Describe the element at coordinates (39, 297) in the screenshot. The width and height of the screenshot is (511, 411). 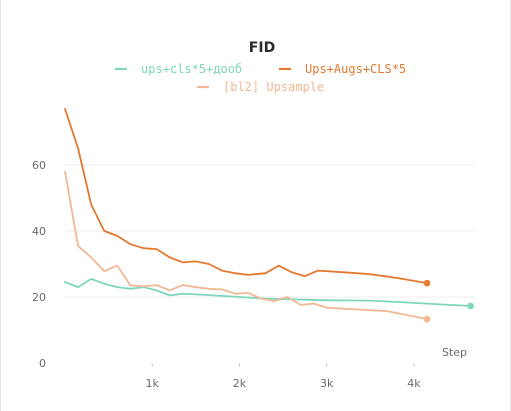
I see `y-tick-label: 20` at that location.